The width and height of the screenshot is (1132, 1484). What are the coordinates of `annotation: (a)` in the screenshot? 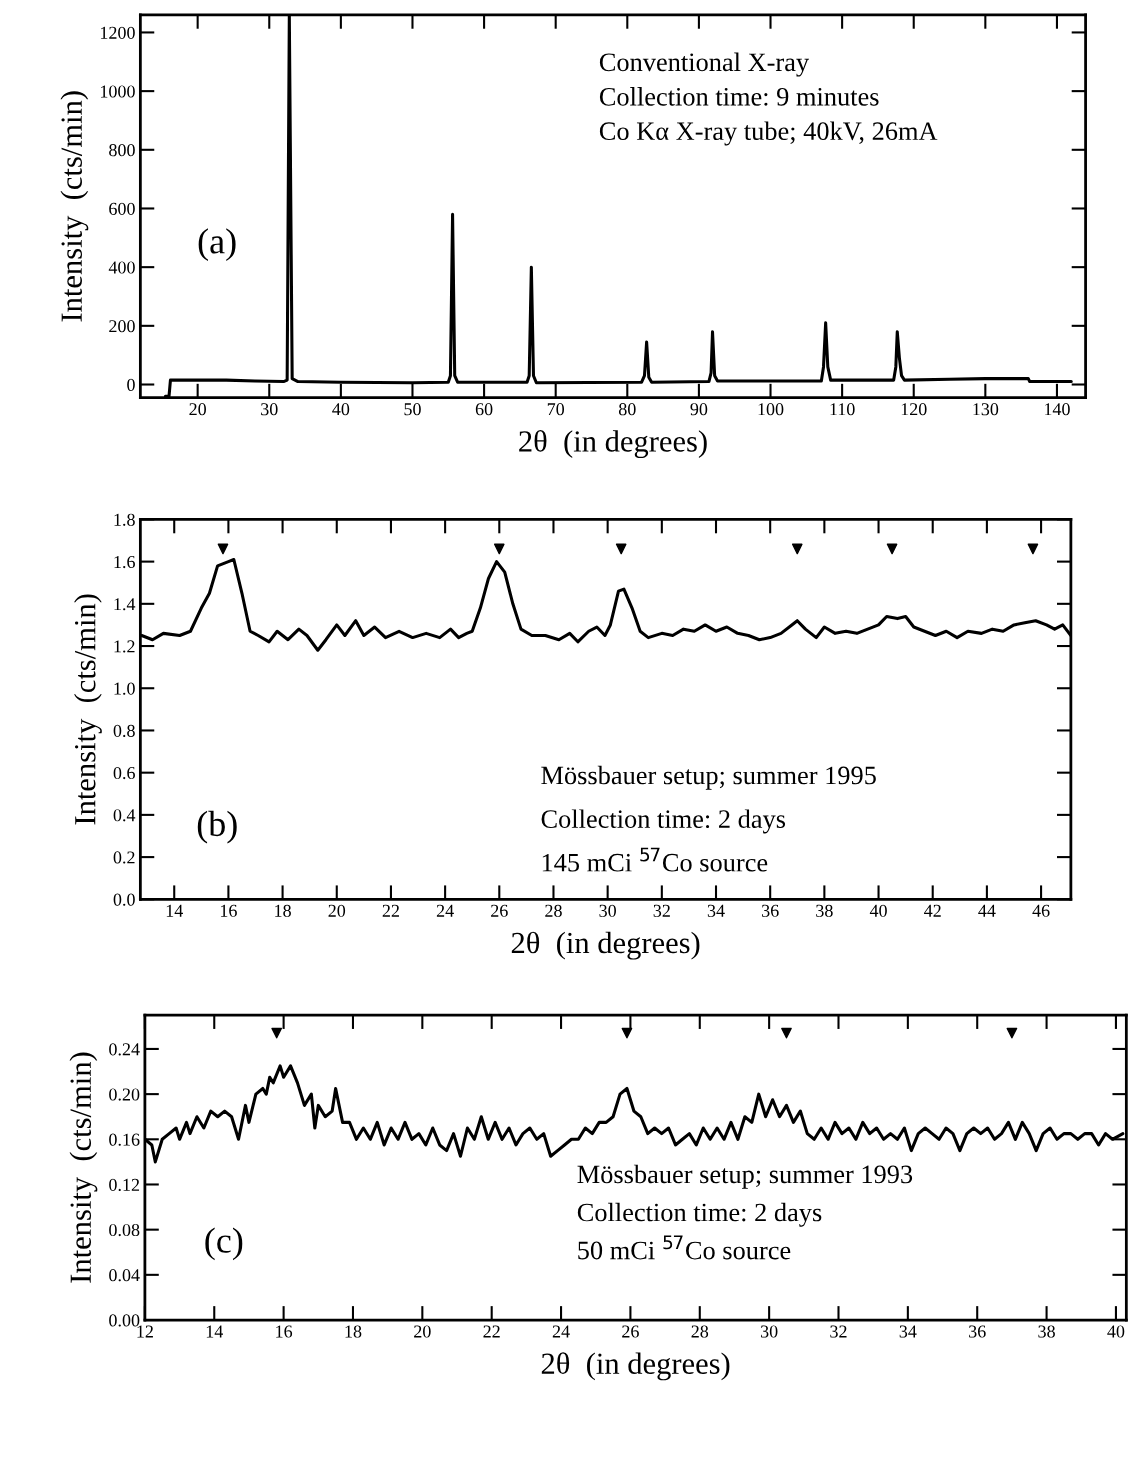 It's located at (217, 244).